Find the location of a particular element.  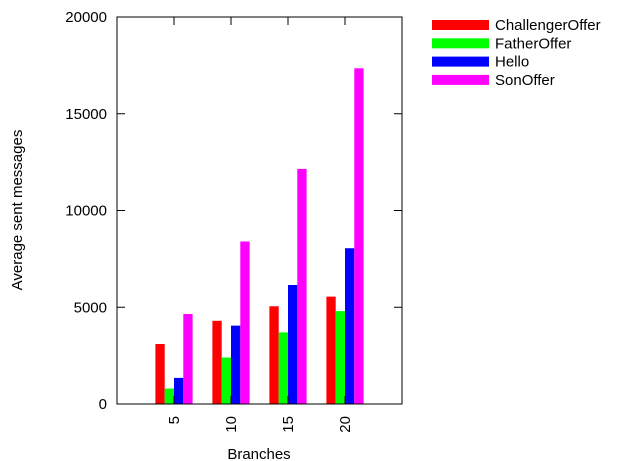

legend-label-challengeroffer: ChallengerOffer is located at coordinates (548, 25).